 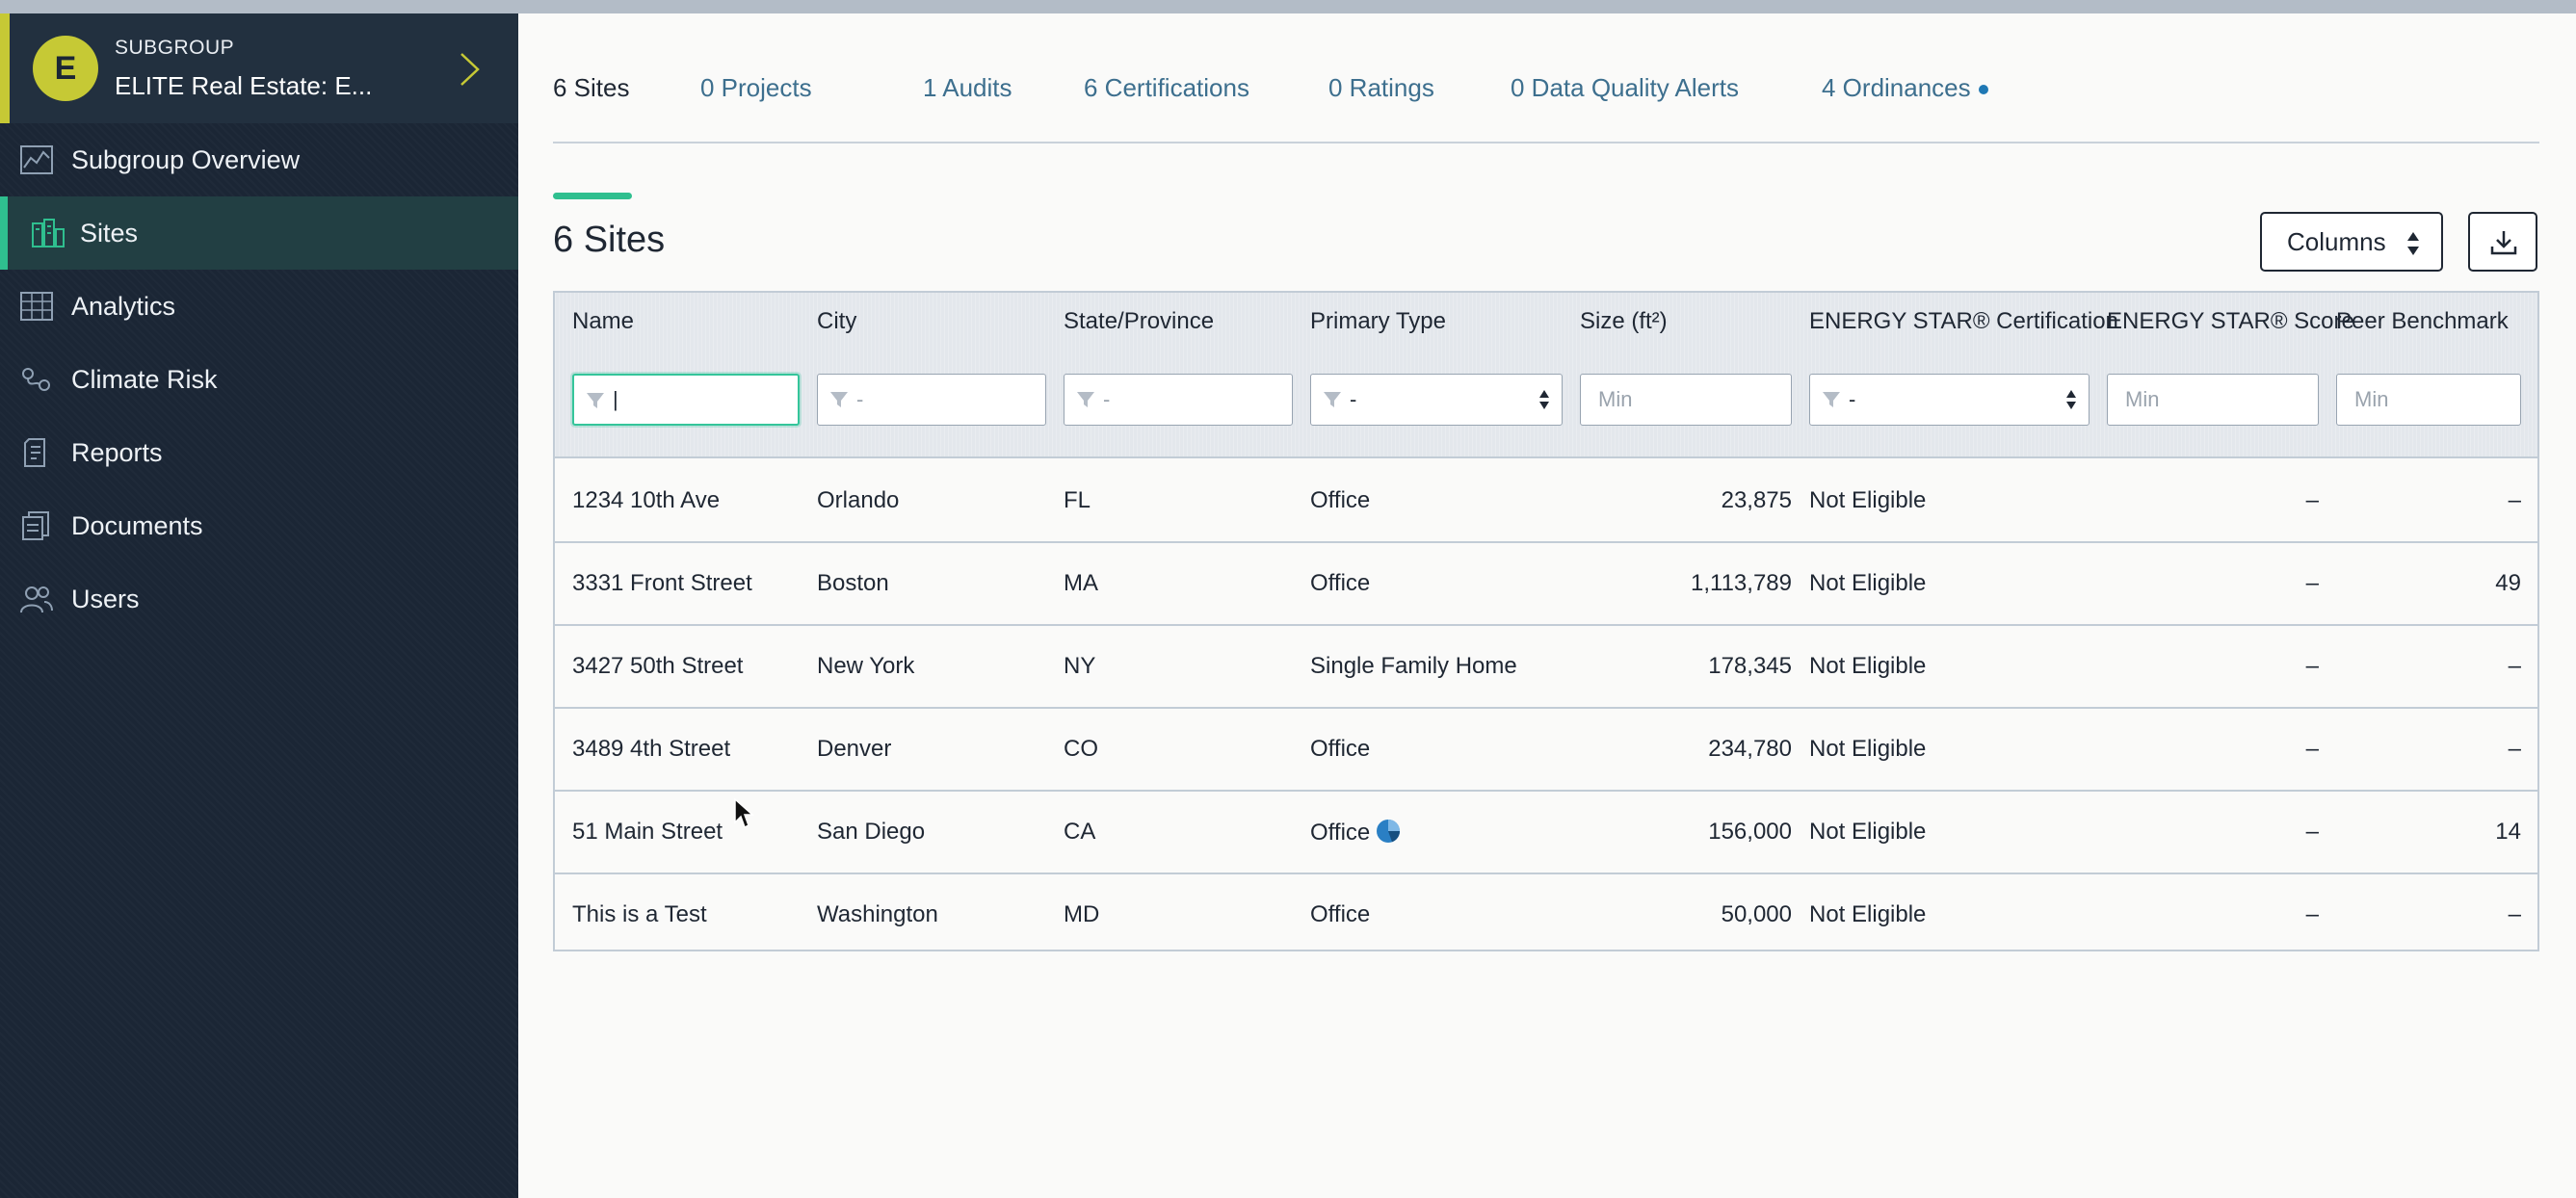 I want to click on name-filter-input: |, so click(x=686, y=400).